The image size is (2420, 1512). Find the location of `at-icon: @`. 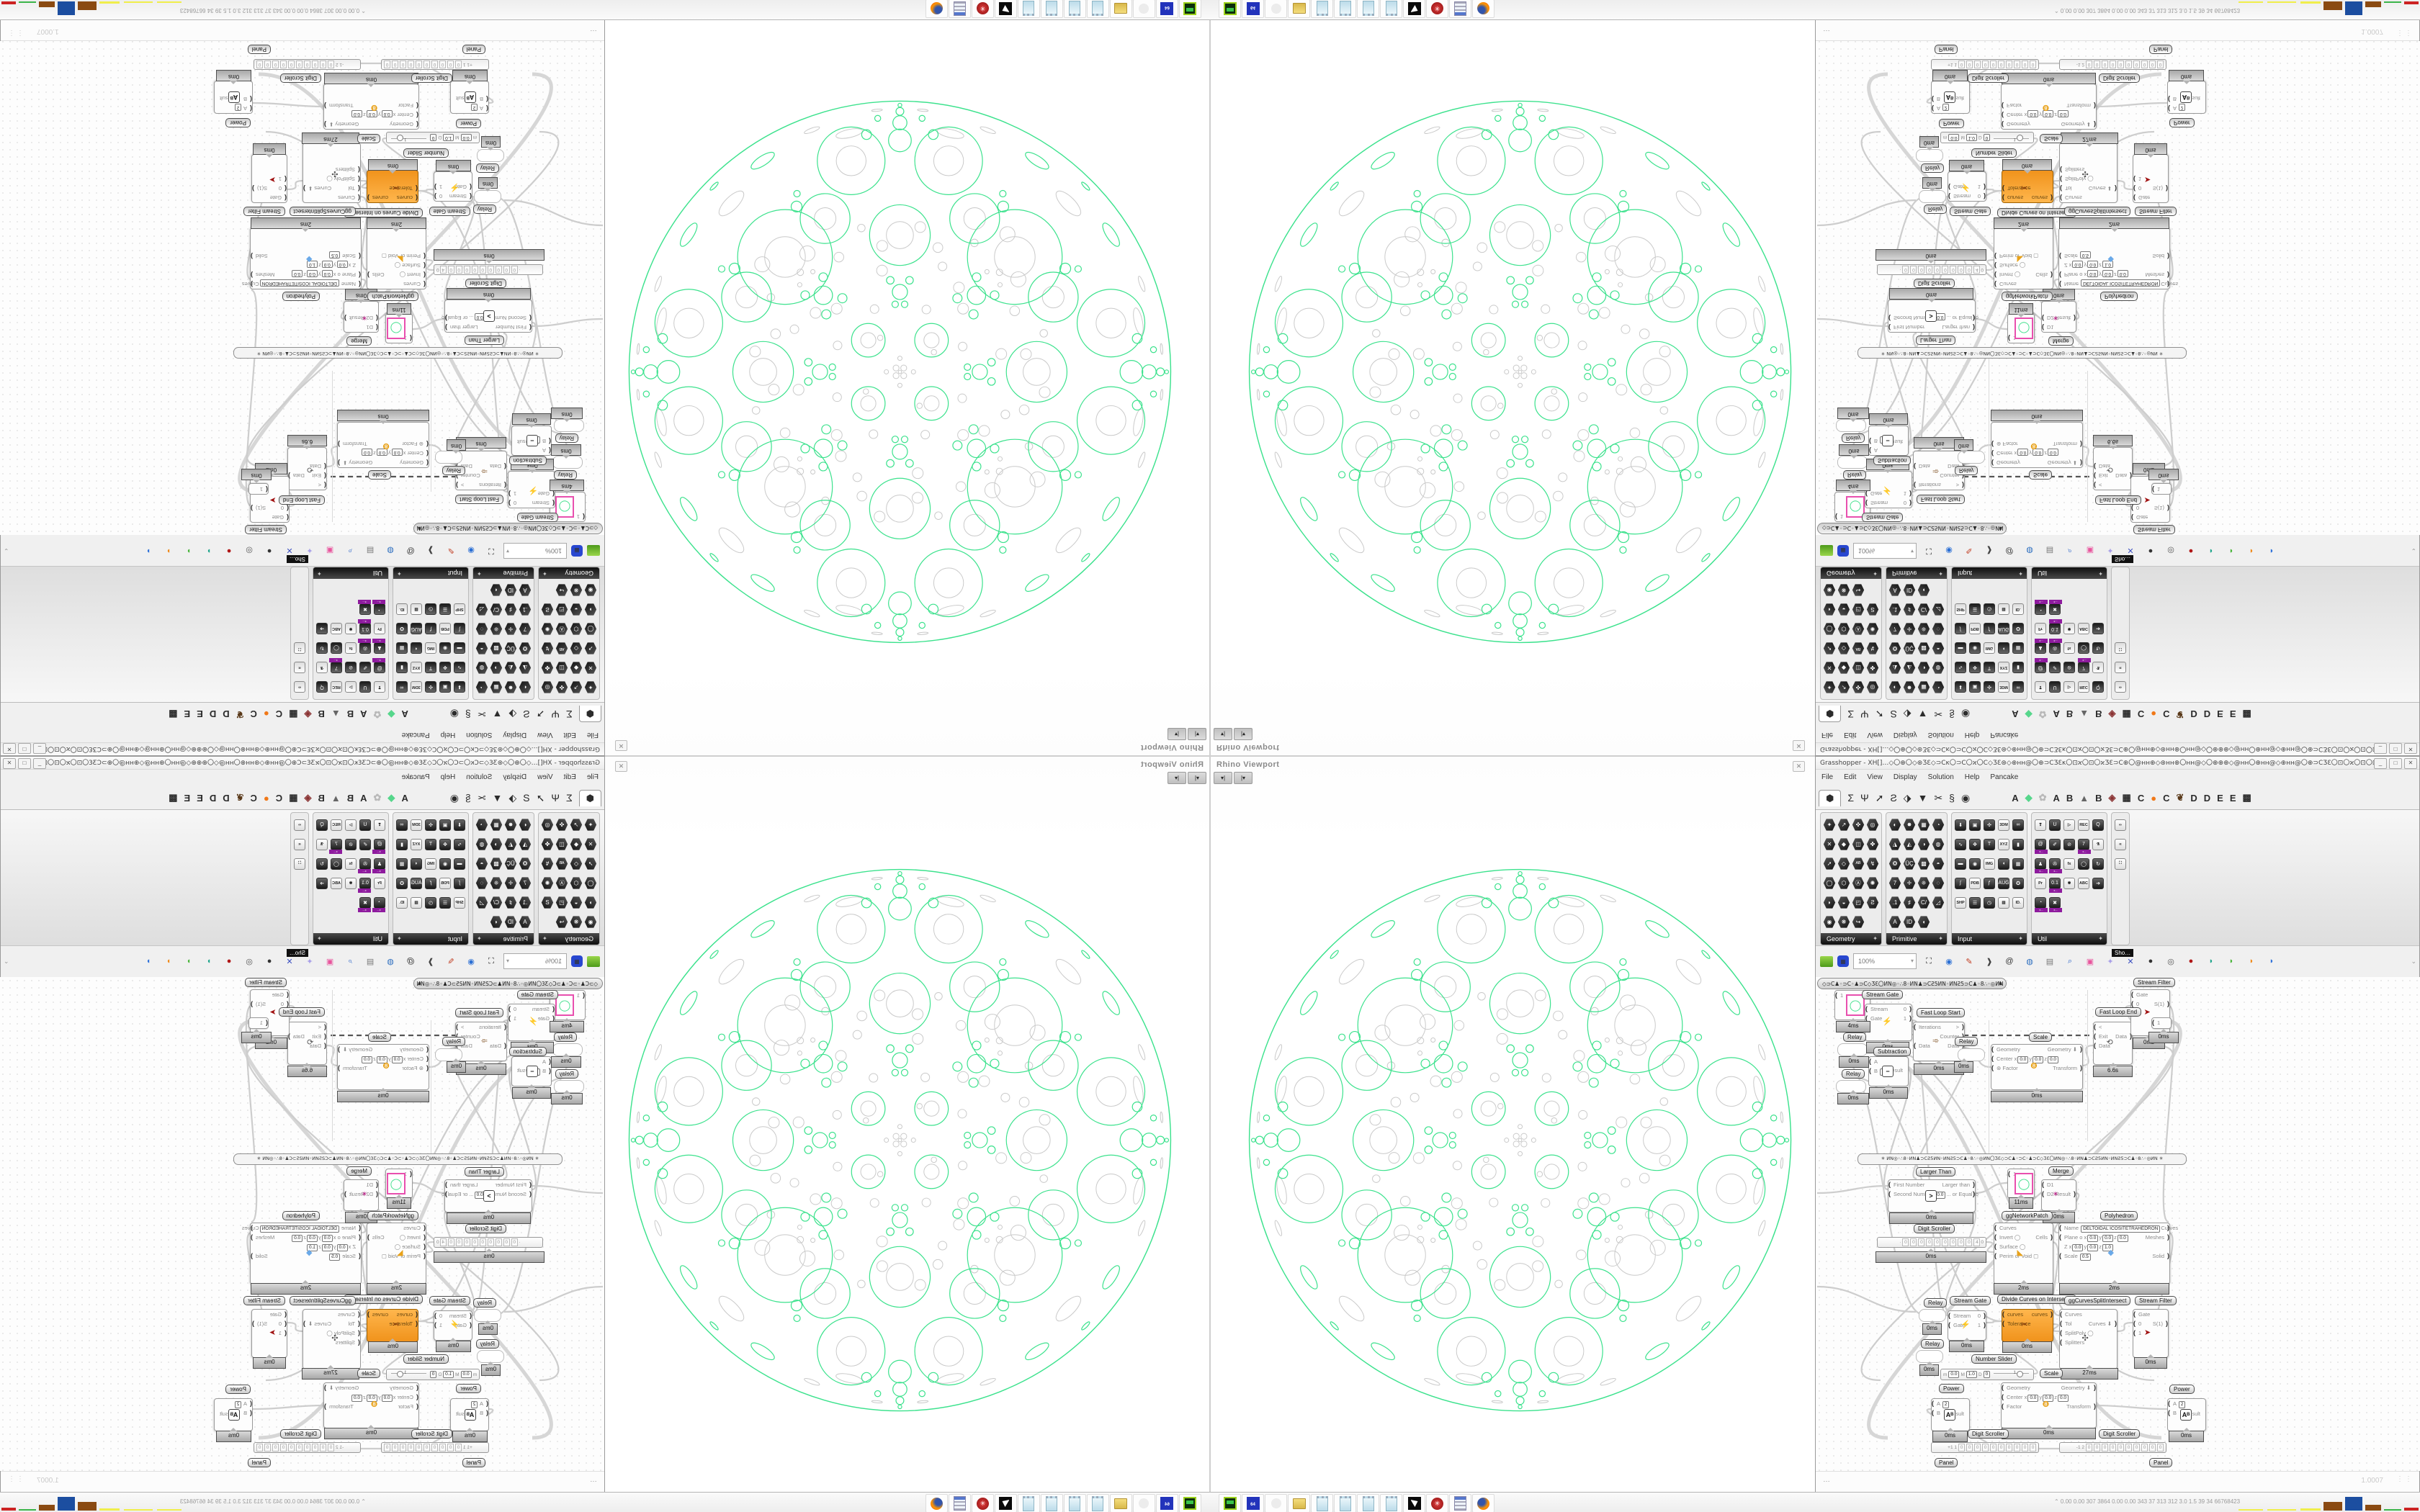

at-icon: @ is located at coordinates (410, 550).